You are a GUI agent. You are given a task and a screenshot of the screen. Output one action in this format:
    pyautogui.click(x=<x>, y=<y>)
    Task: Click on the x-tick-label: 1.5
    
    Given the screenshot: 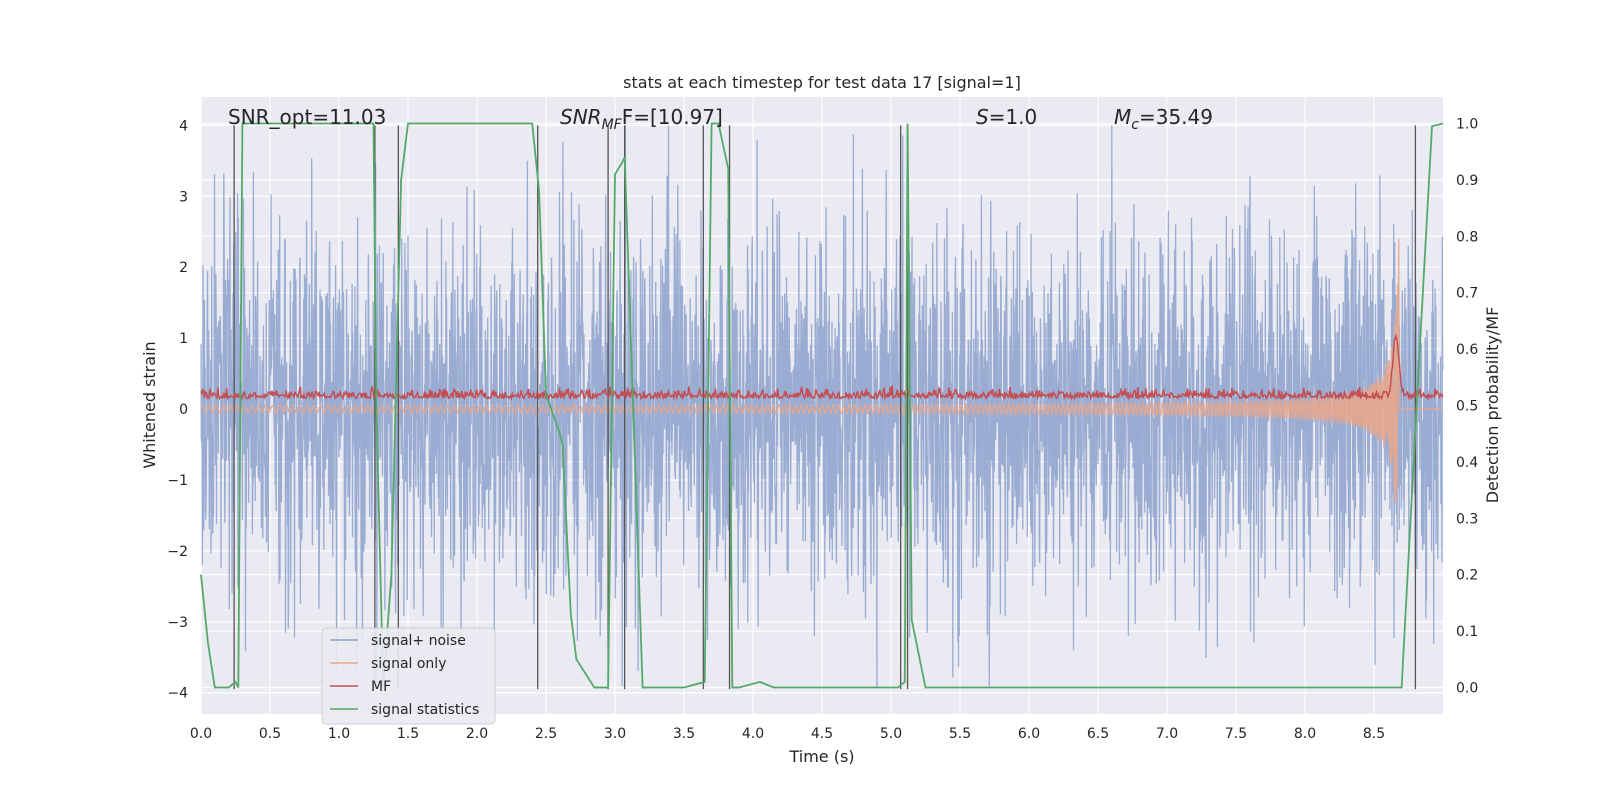 What is the action you would take?
    pyautogui.click(x=408, y=734)
    